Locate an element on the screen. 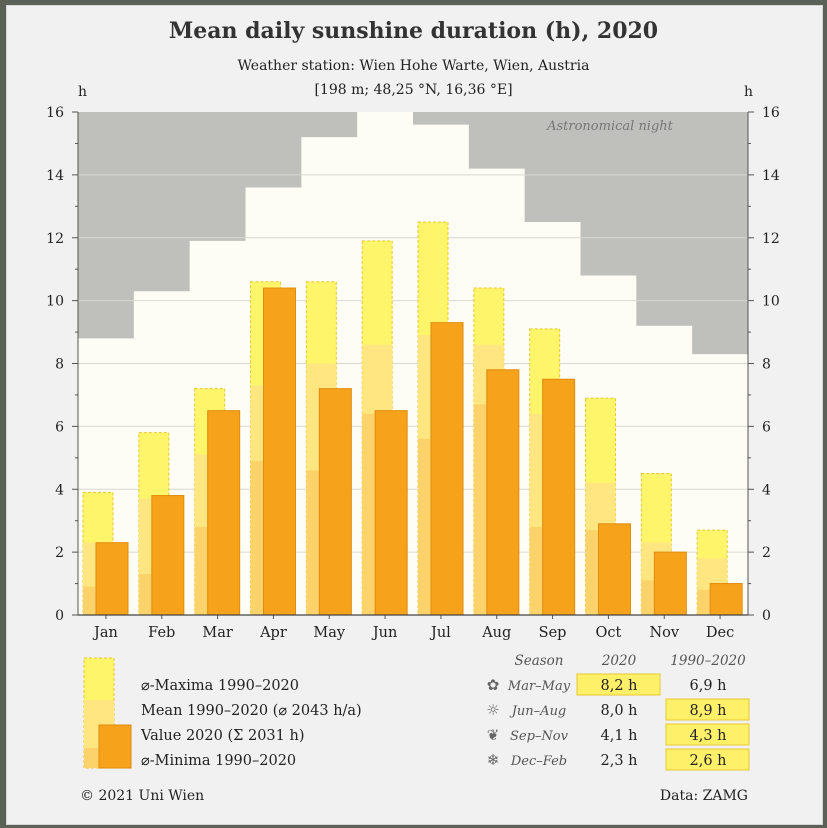 Image resolution: width=827 pixels, height=828 pixels. y-tick-label-right: 0 is located at coordinates (766, 616).